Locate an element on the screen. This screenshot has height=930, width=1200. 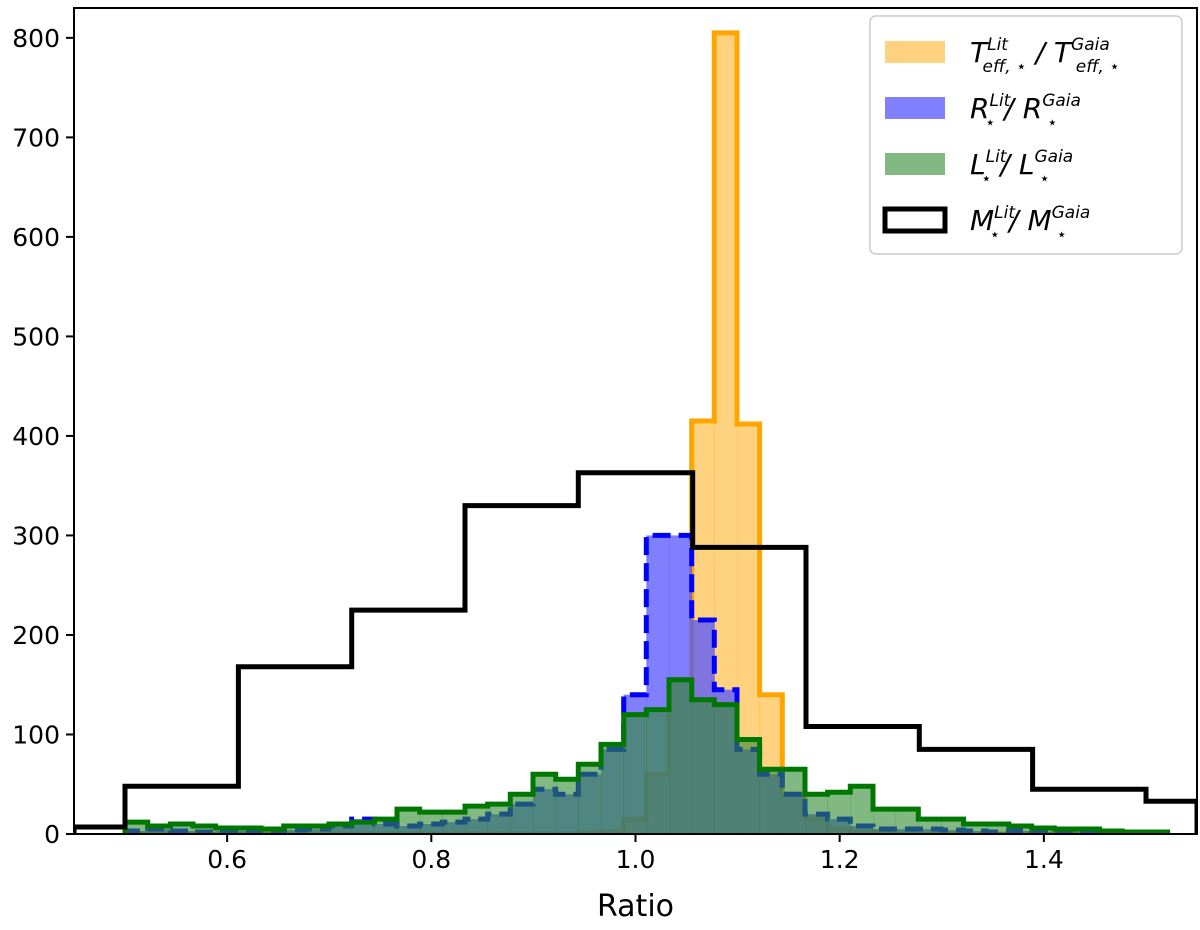
legend-label-r: RLit ⋆ / RGaia ⋆ is located at coordinates (1025, 112).